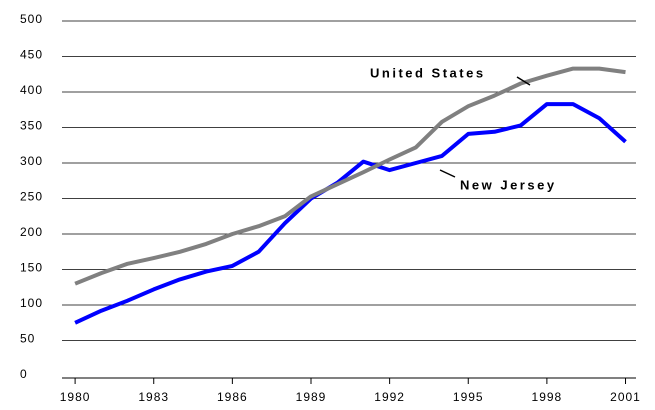 This screenshot has height=410, width=655. What do you see at coordinates (428, 72) in the screenshot?
I see `series-label: United States` at bounding box center [428, 72].